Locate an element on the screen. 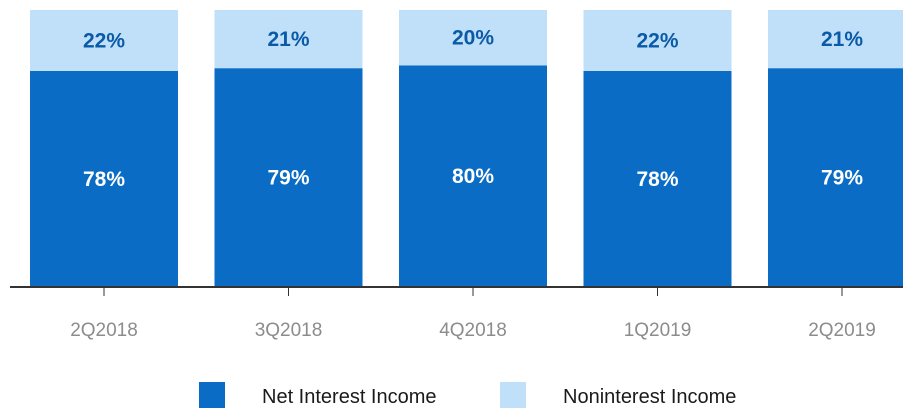 The image size is (903, 412). category-labels-group: 2Q2018 3Q2018 4Q2018 1Q2019 2Q2019 is located at coordinates (473, 330).